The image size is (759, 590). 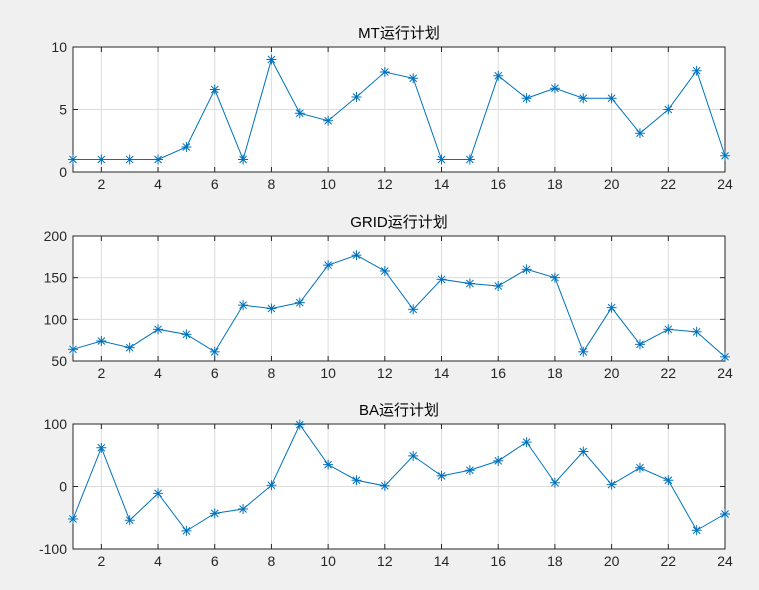 I want to click on ba-x-tick-label: 12, so click(x=385, y=561).